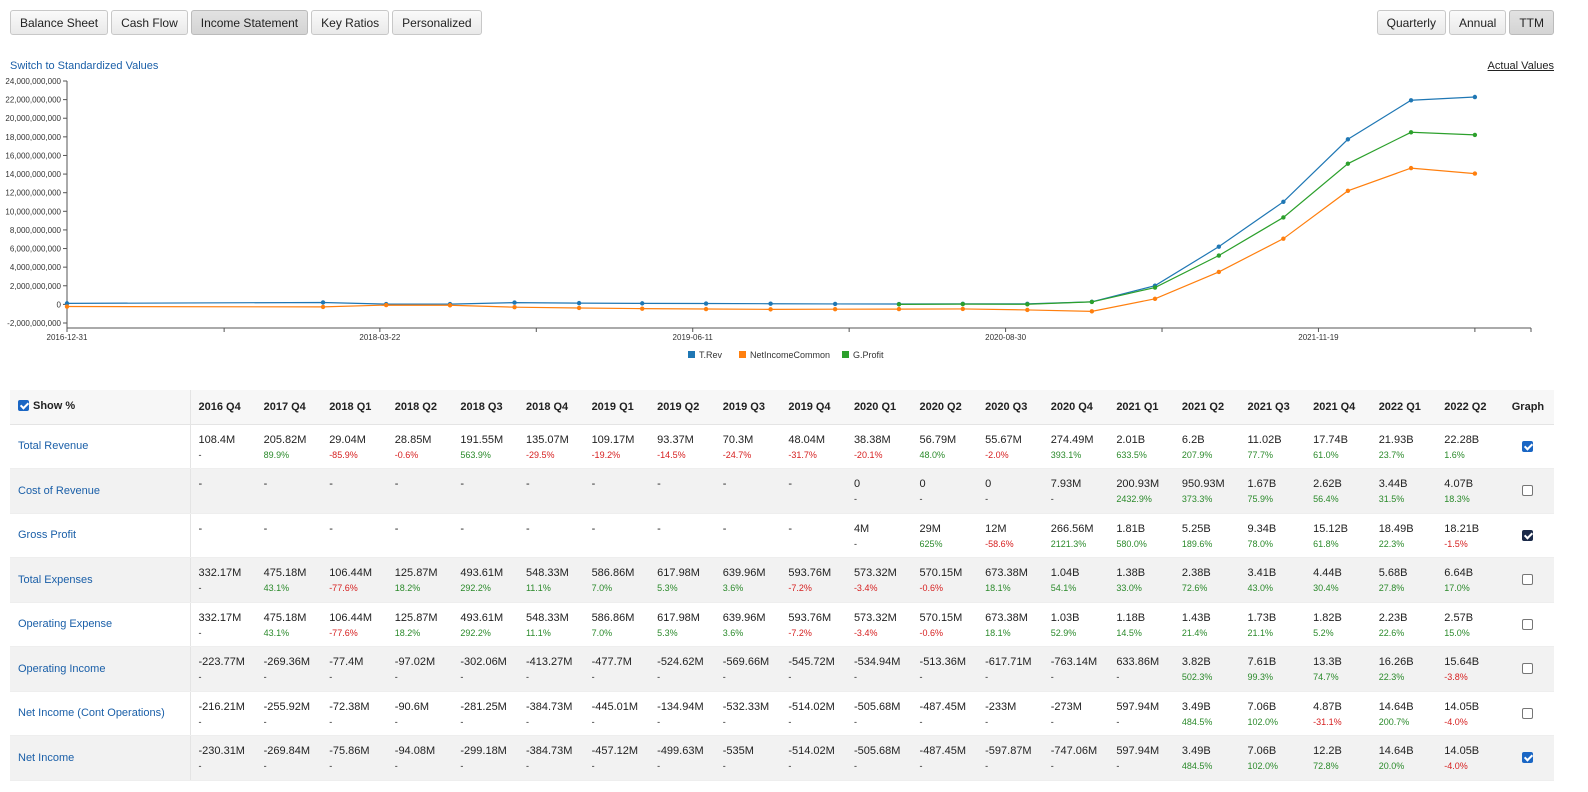  I want to click on tab-key-ratios: Key Ratios, so click(350, 22).